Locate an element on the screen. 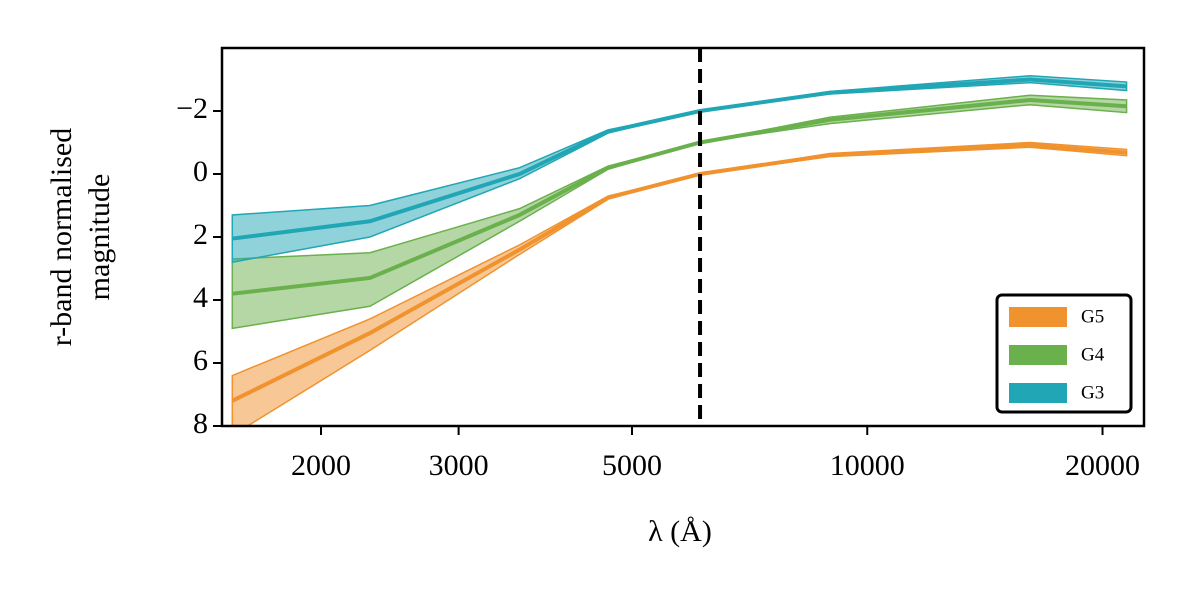  y-tick-label: 4 is located at coordinates (200, 297).